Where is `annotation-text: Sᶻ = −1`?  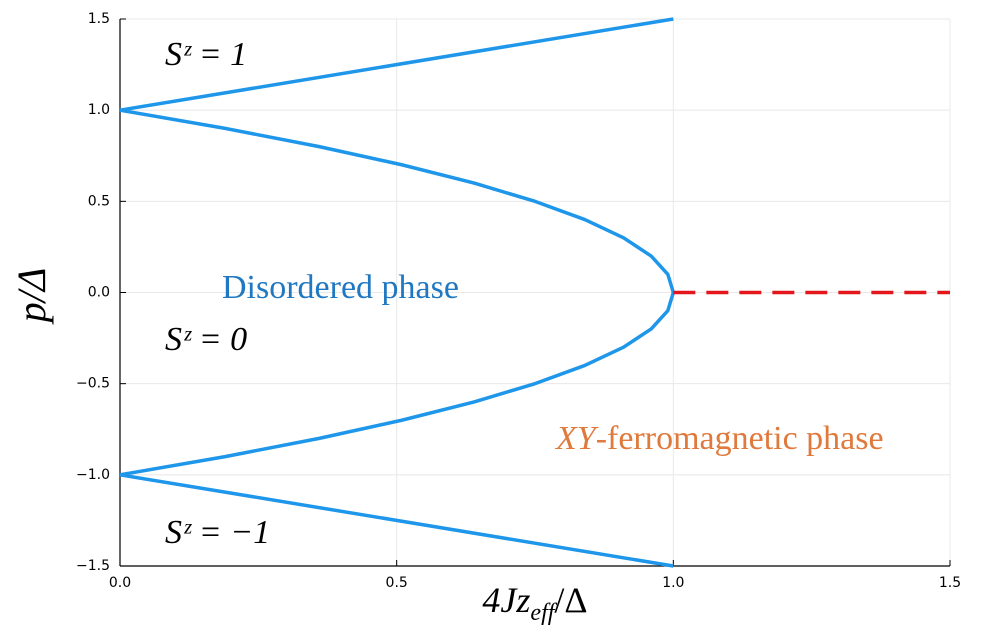 annotation-text: Sᶻ = −1 is located at coordinates (217, 532).